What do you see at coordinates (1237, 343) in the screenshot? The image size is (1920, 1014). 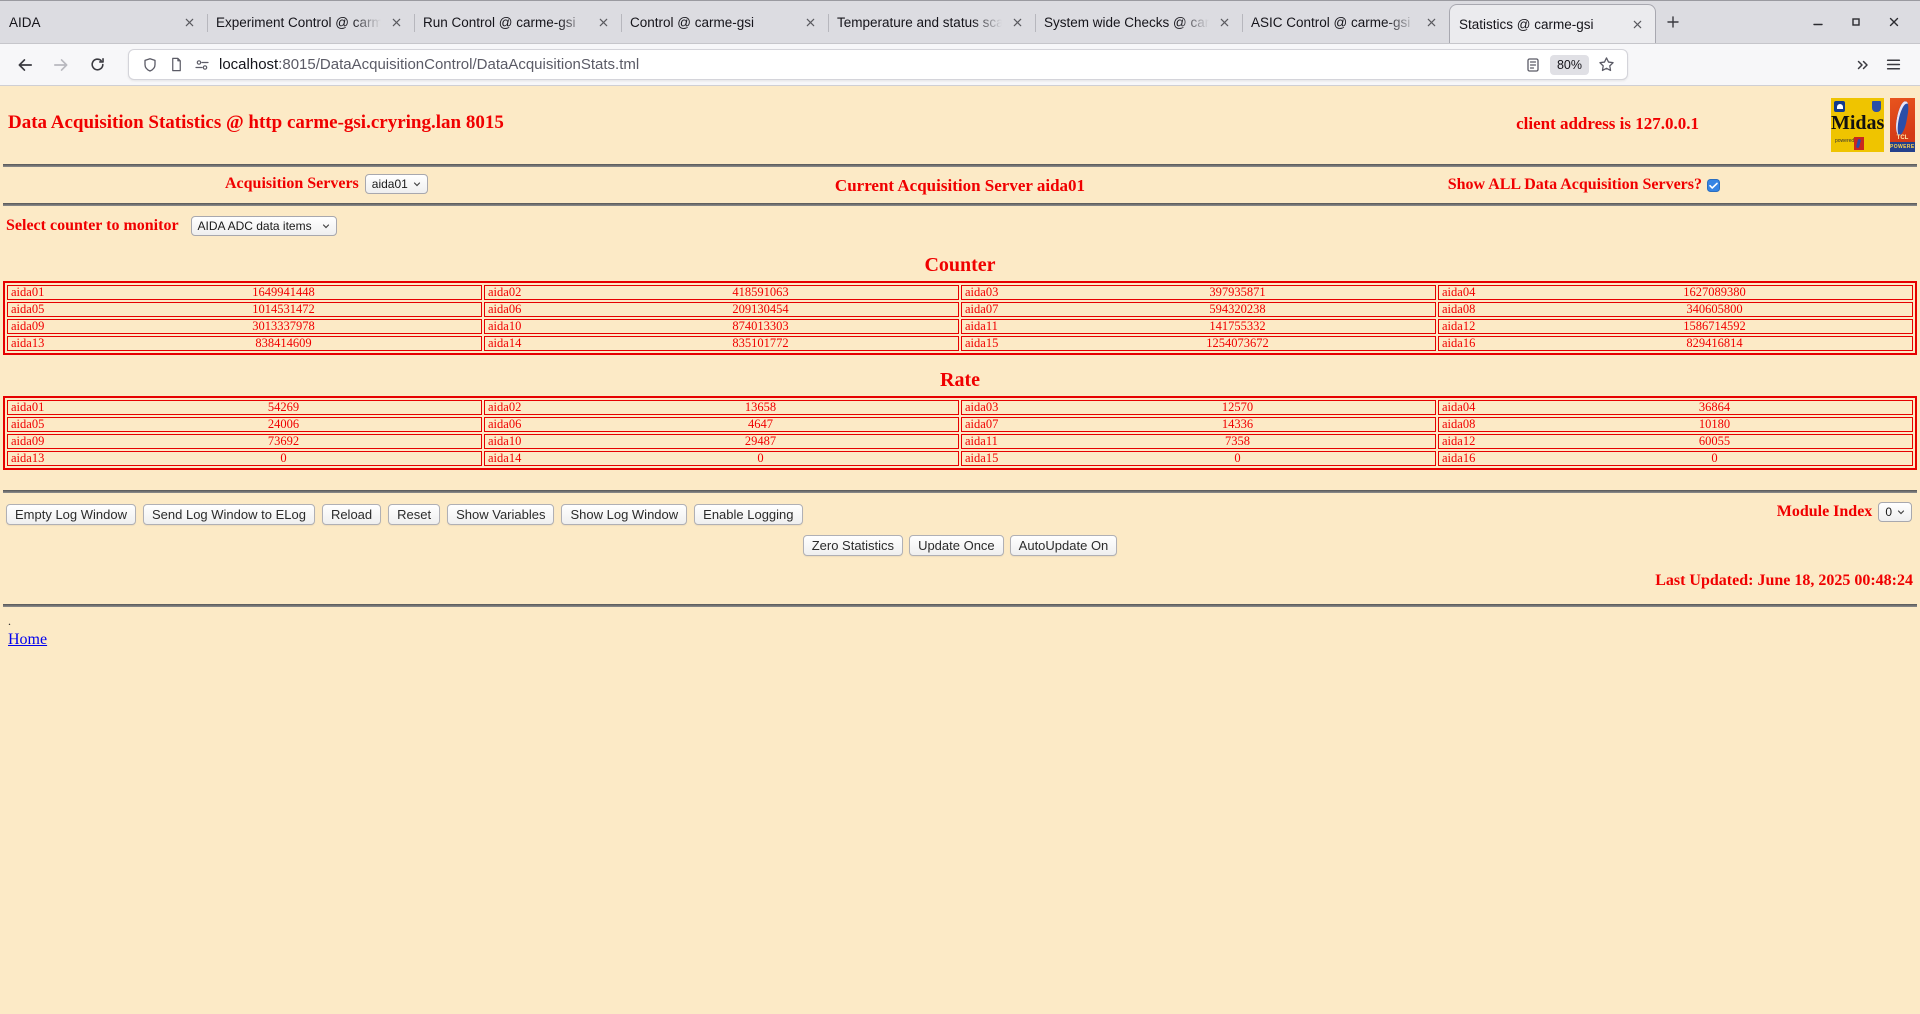 I see `channel-value: 1254073672` at bounding box center [1237, 343].